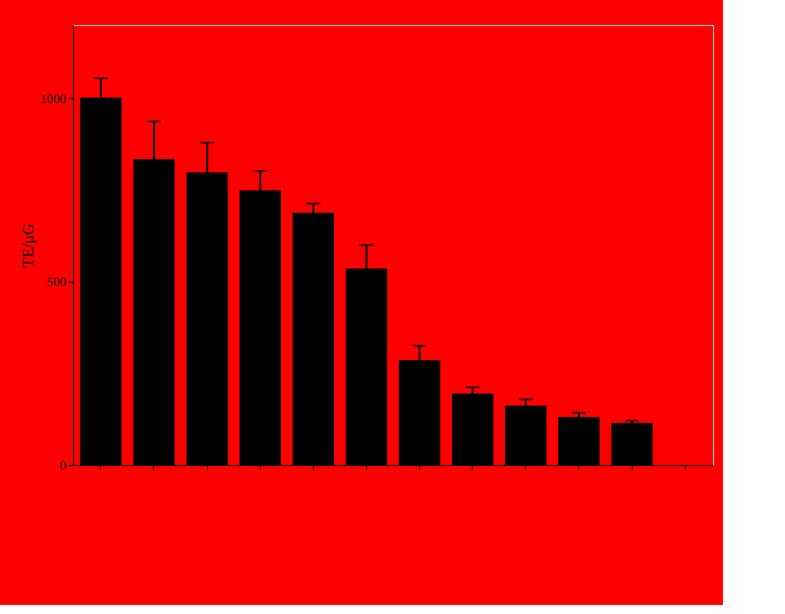 This screenshot has width=785, height=614. I want to click on y-tick-label: 0, so click(63, 465).